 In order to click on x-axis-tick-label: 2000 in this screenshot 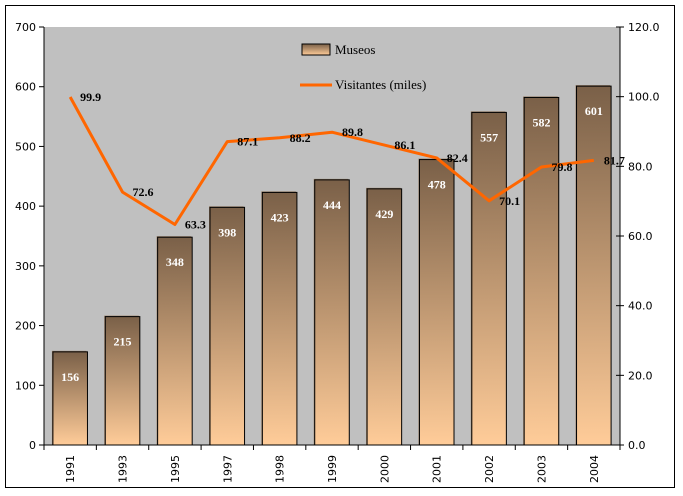, I will do `click(384, 469)`.